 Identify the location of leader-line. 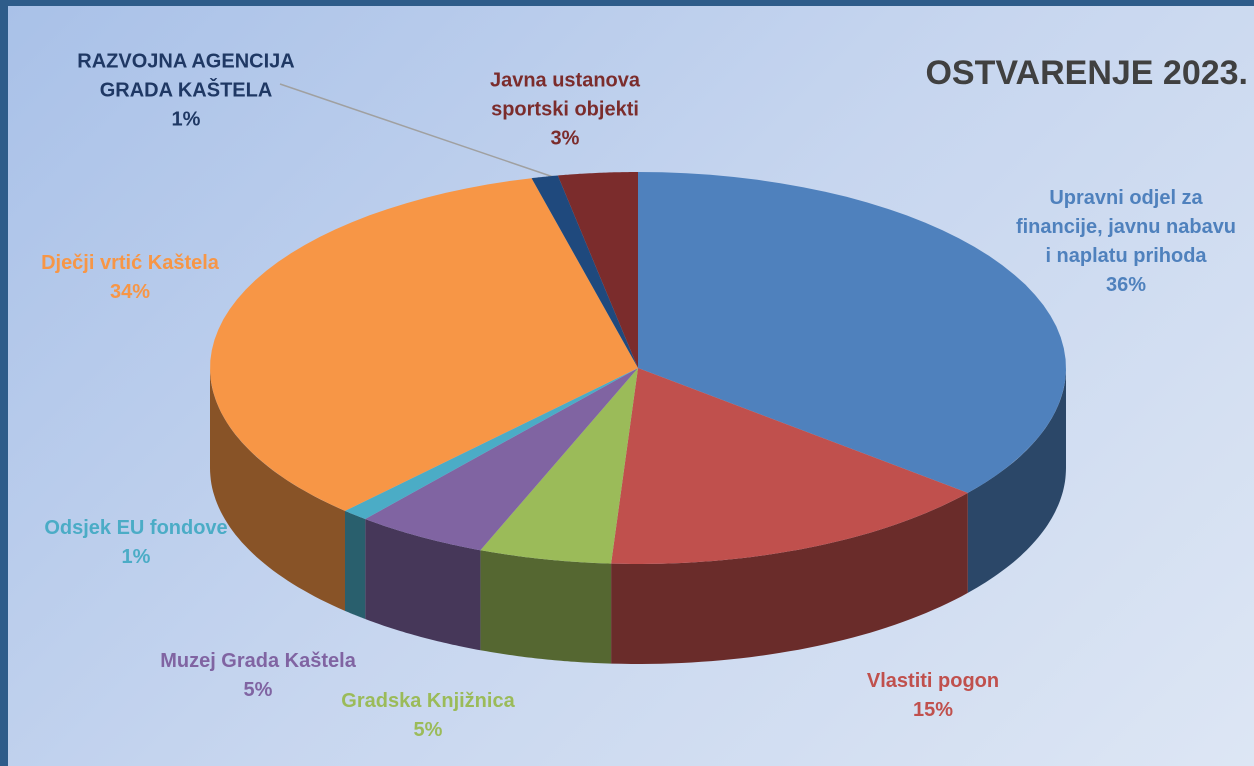
(427, 134).